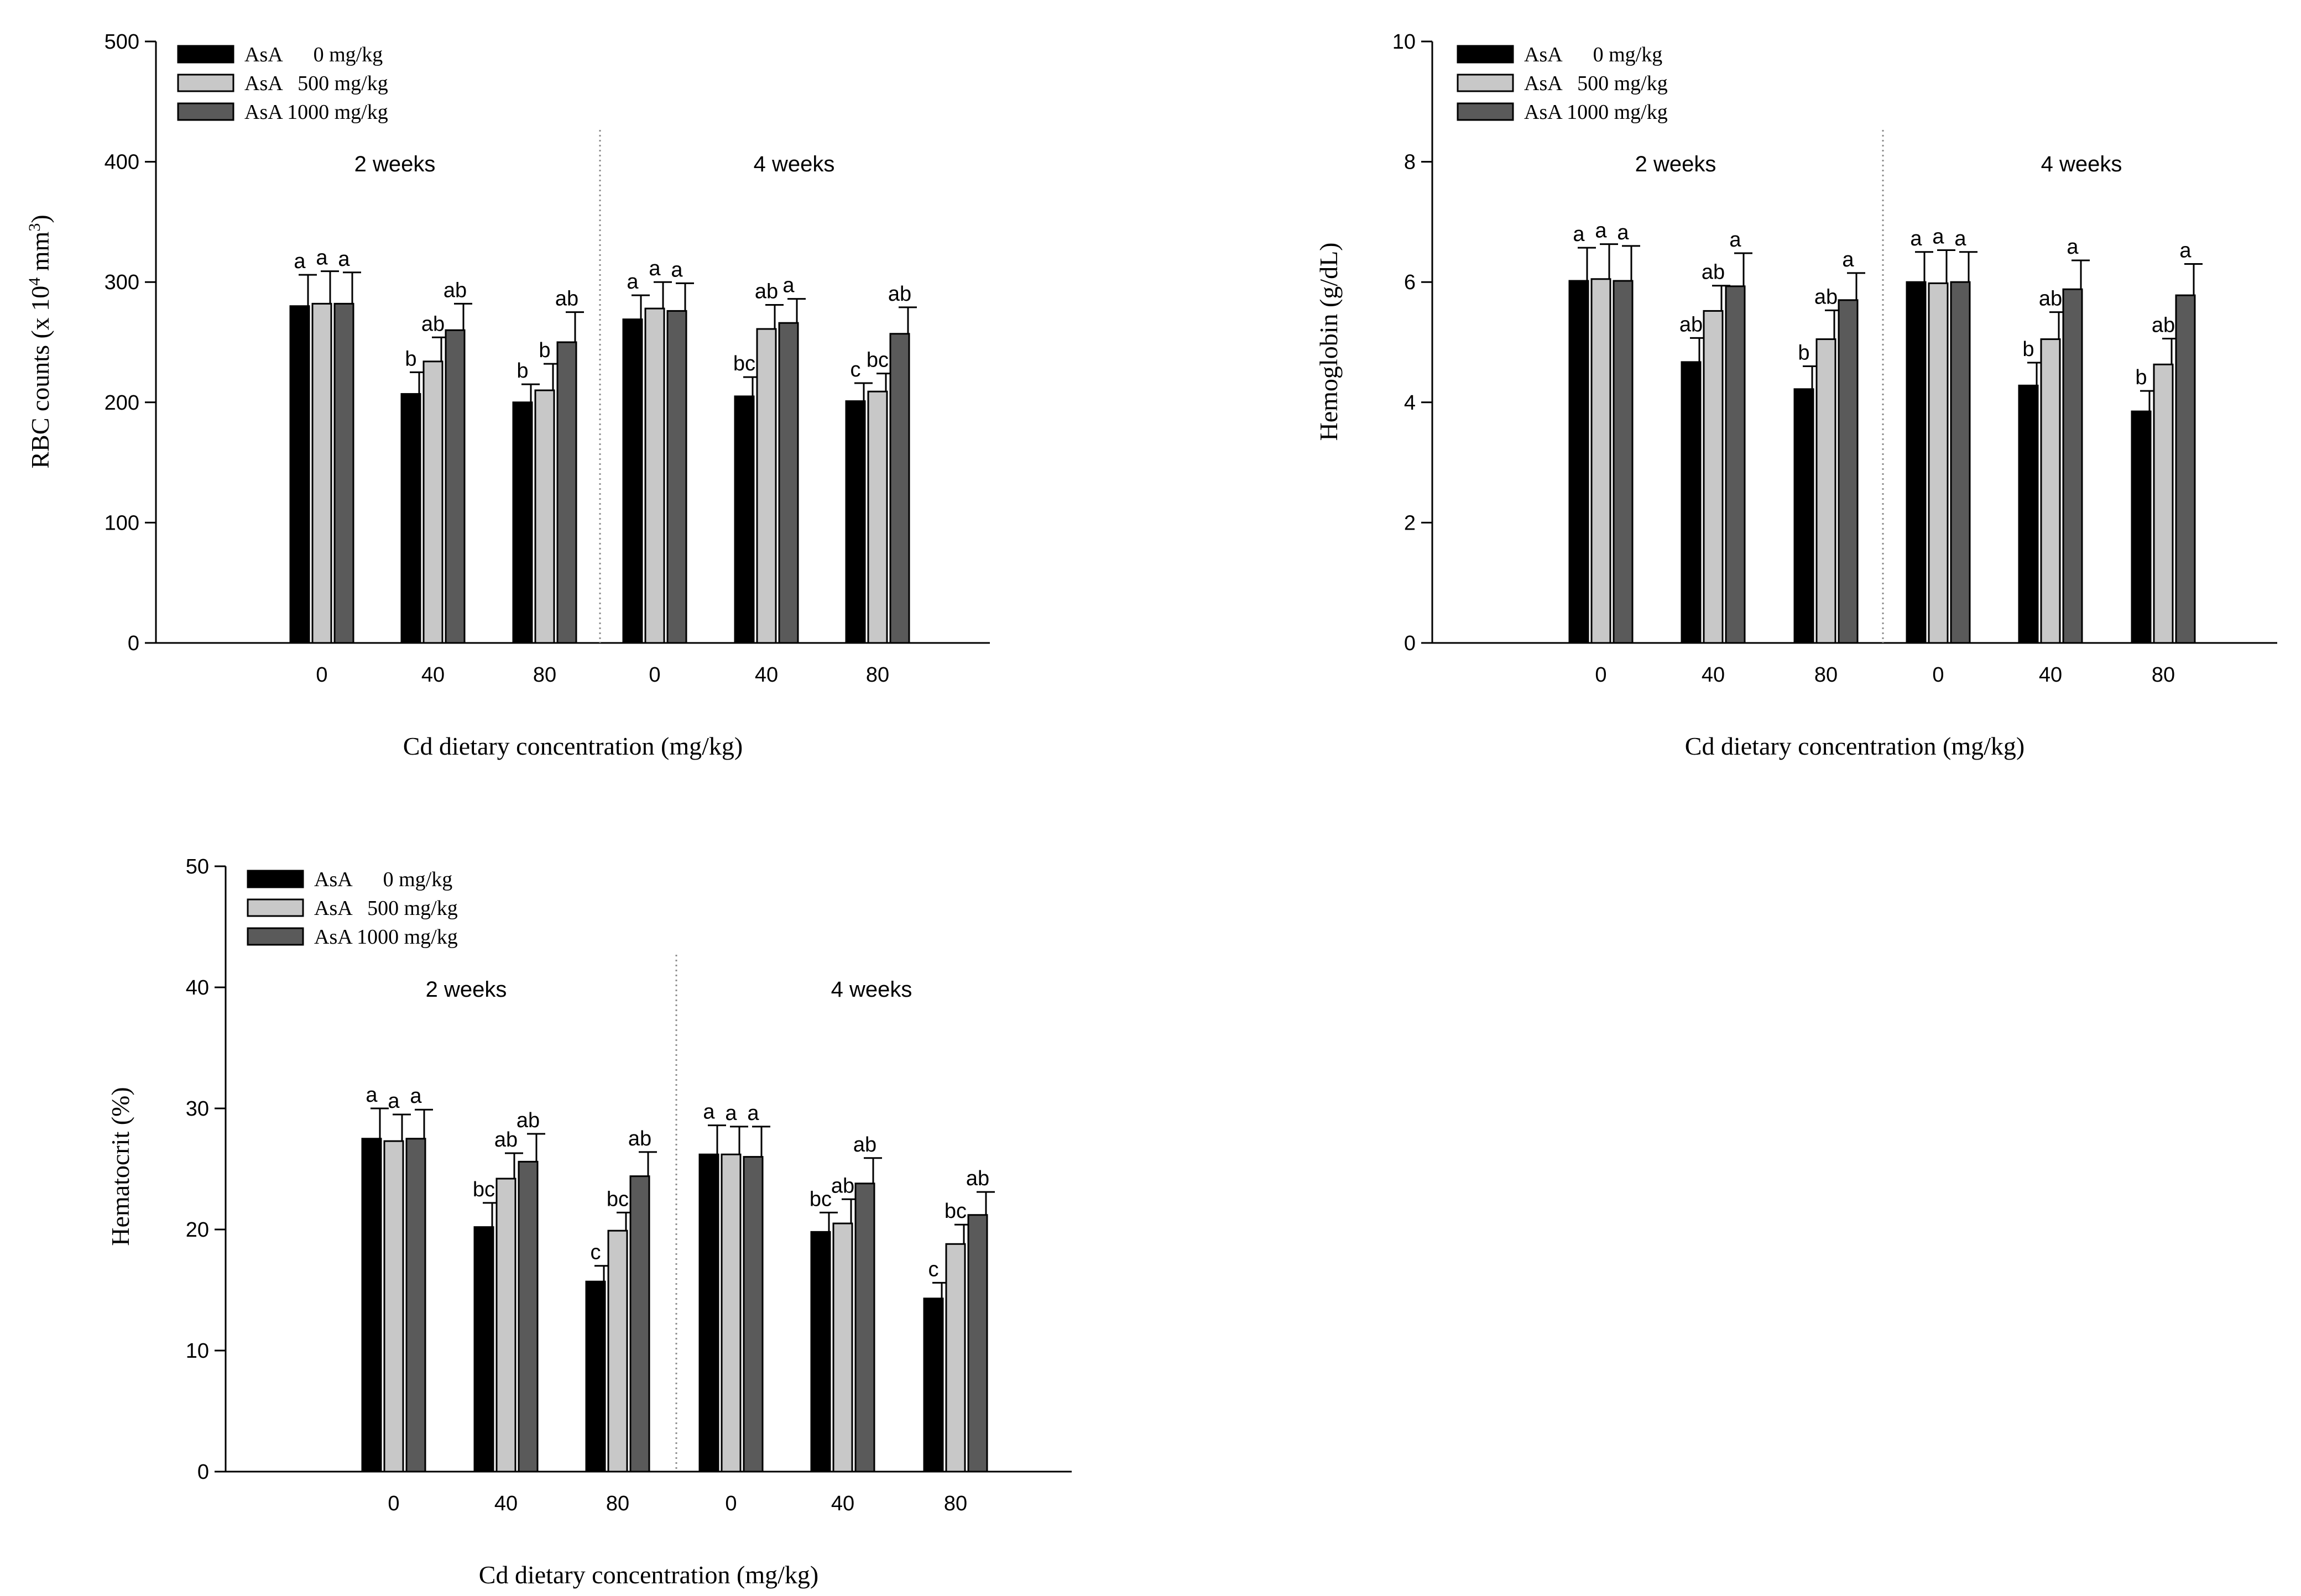 The image size is (2301, 1596). I want to click on y-tick-label: 6, so click(1410, 282).